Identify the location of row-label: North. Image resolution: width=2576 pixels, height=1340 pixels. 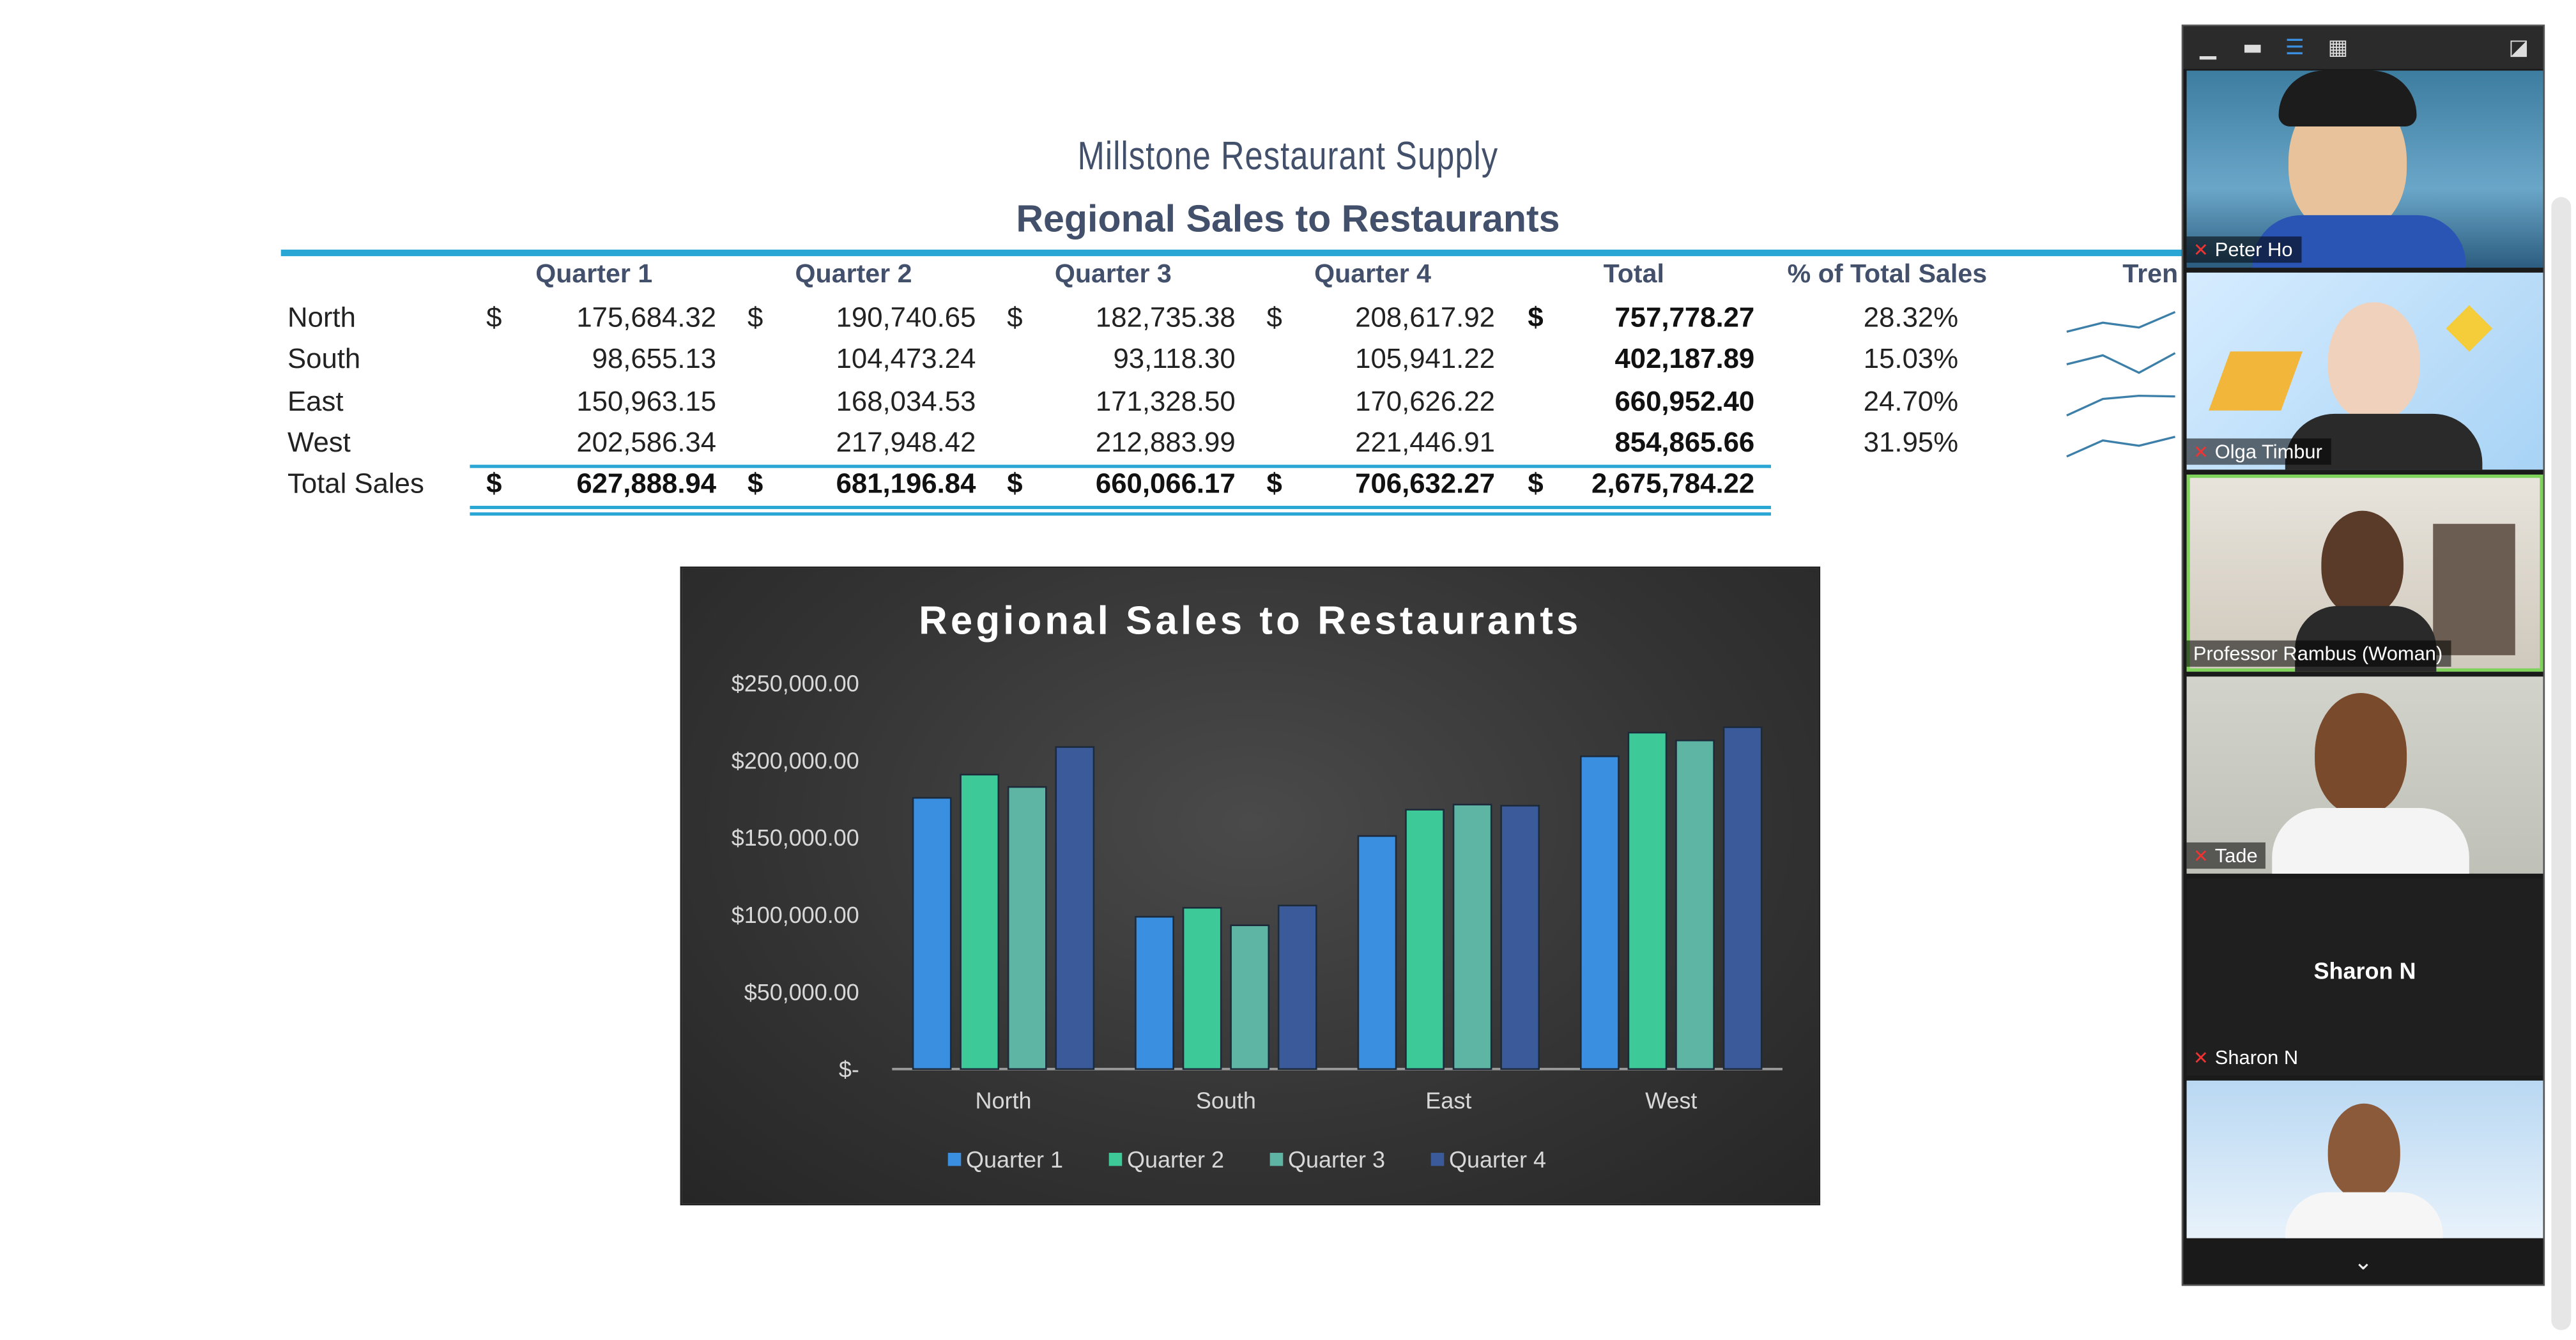
(321, 317).